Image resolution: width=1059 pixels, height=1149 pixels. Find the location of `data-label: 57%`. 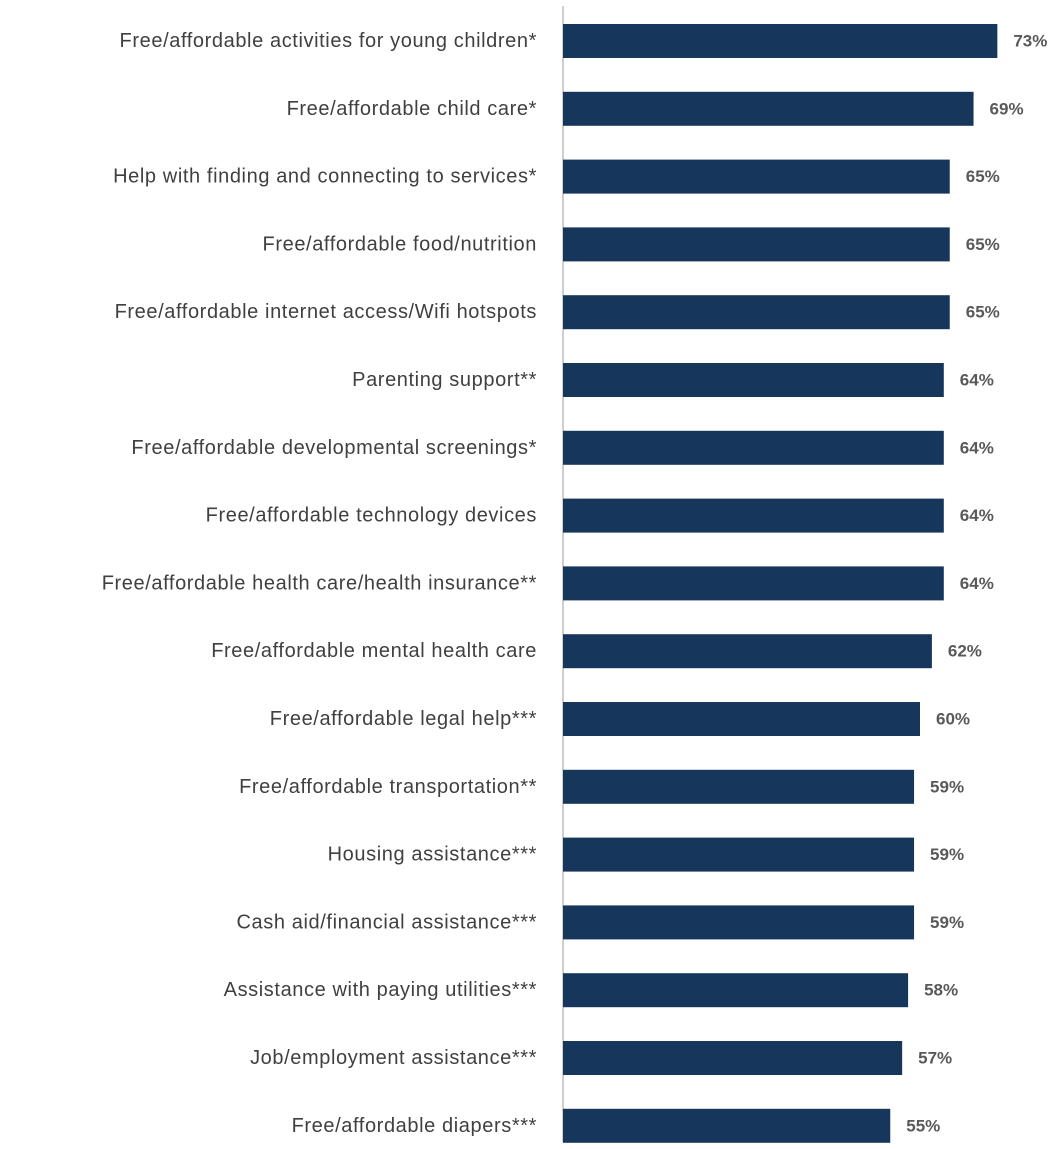

data-label: 57% is located at coordinates (935, 1058).